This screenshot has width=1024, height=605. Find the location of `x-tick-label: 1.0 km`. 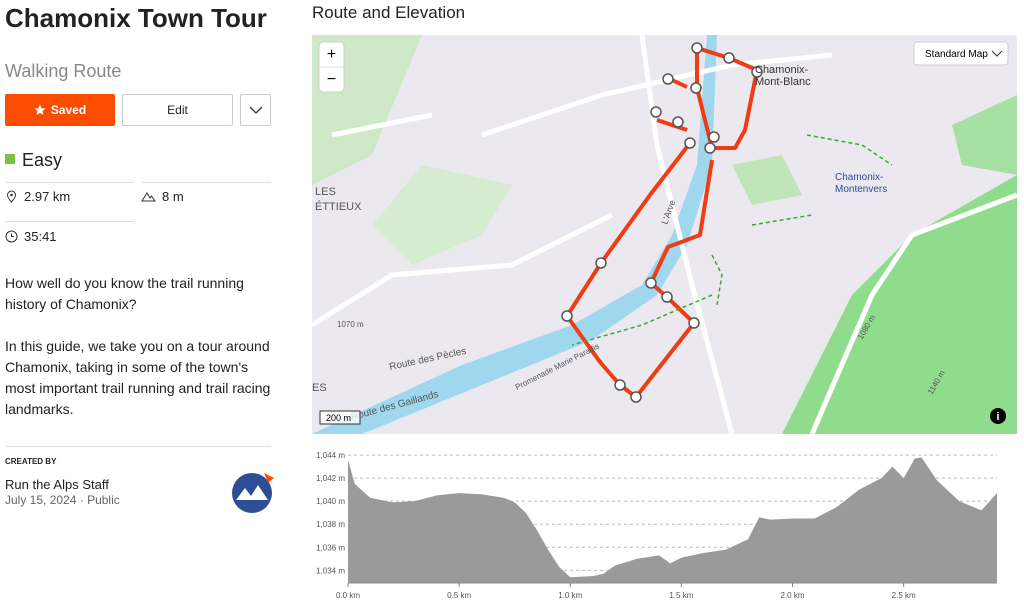

x-tick-label: 1.0 km is located at coordinates (570, 595).